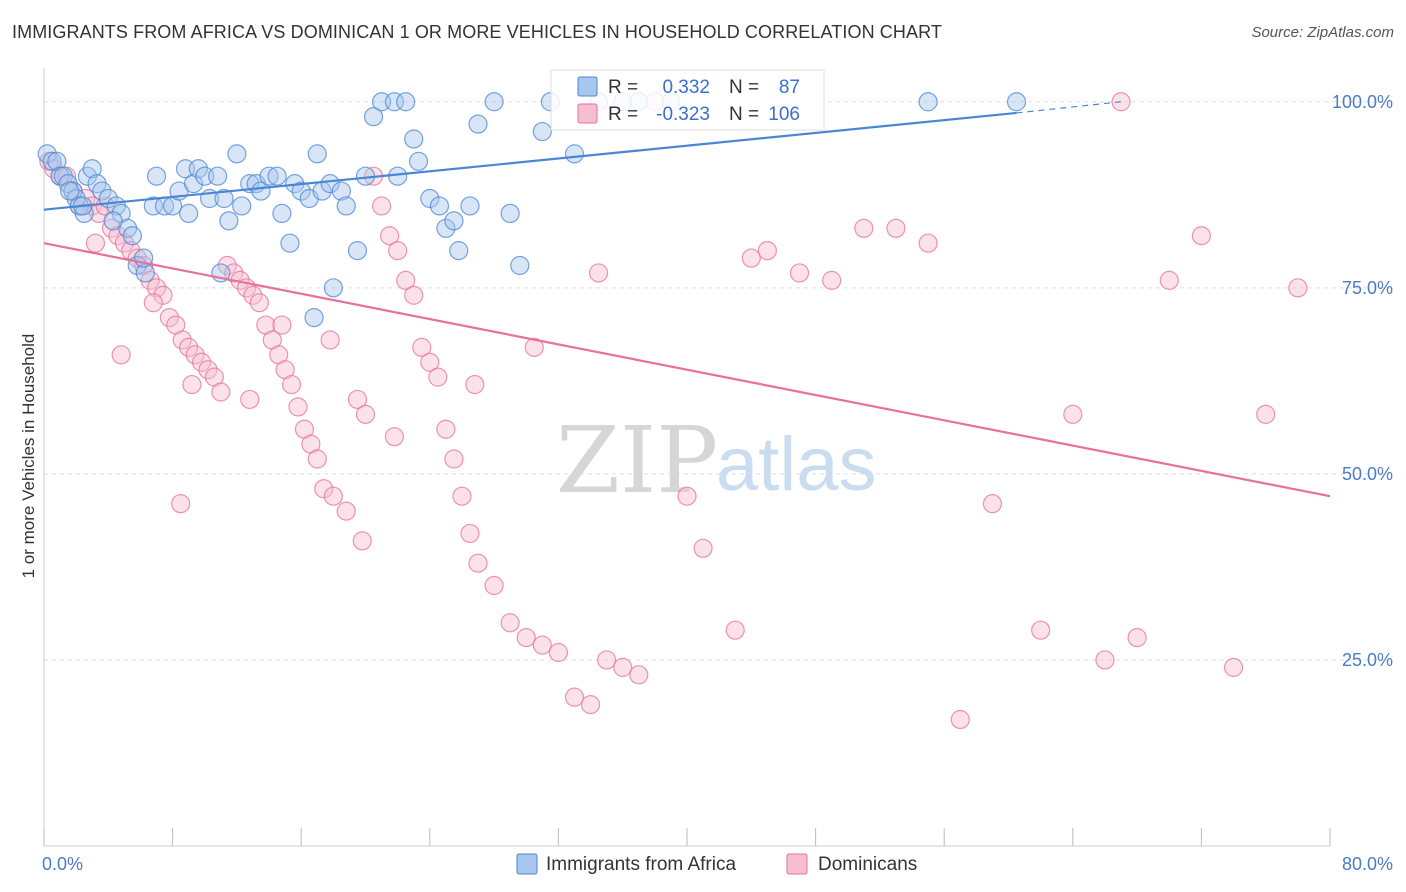 This screenshot has width=1406, height=892. Describe the element at coordinates (797, 864) in the screenshot. I see `legend-swatch-dominicans` at that location.